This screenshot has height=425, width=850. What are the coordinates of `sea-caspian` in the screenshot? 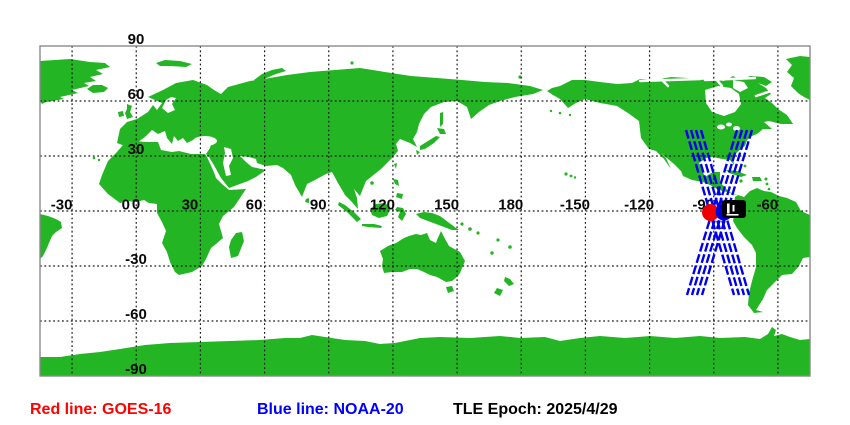 It's located at (228, 161).